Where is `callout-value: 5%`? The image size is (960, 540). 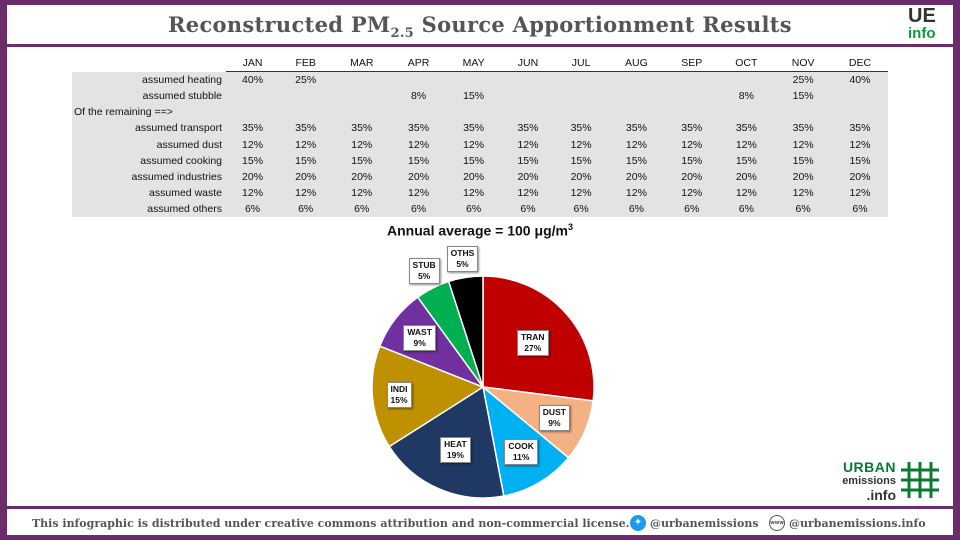 callout-value: 5% is located at coordinates (462, 263).